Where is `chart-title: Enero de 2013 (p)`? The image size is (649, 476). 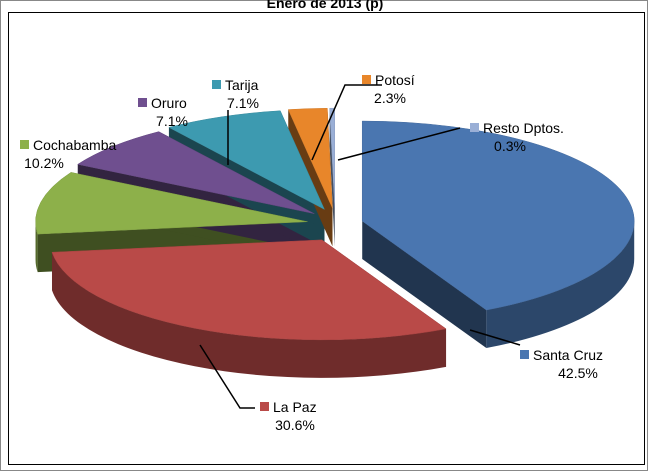 chart-title: Enero de 2013 (p) is located at coordinates (325, 5).